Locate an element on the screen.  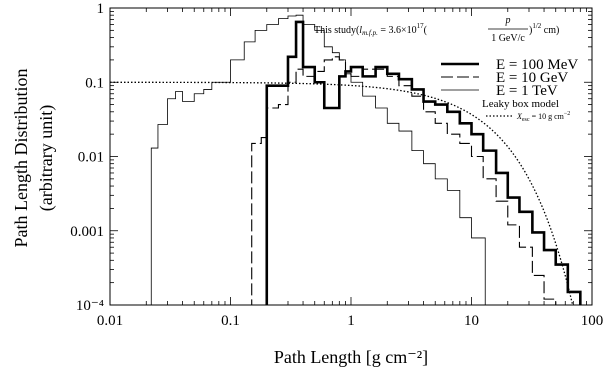
legend-label-100mev: E = 100 MeV is located at coordinates (537, 65).